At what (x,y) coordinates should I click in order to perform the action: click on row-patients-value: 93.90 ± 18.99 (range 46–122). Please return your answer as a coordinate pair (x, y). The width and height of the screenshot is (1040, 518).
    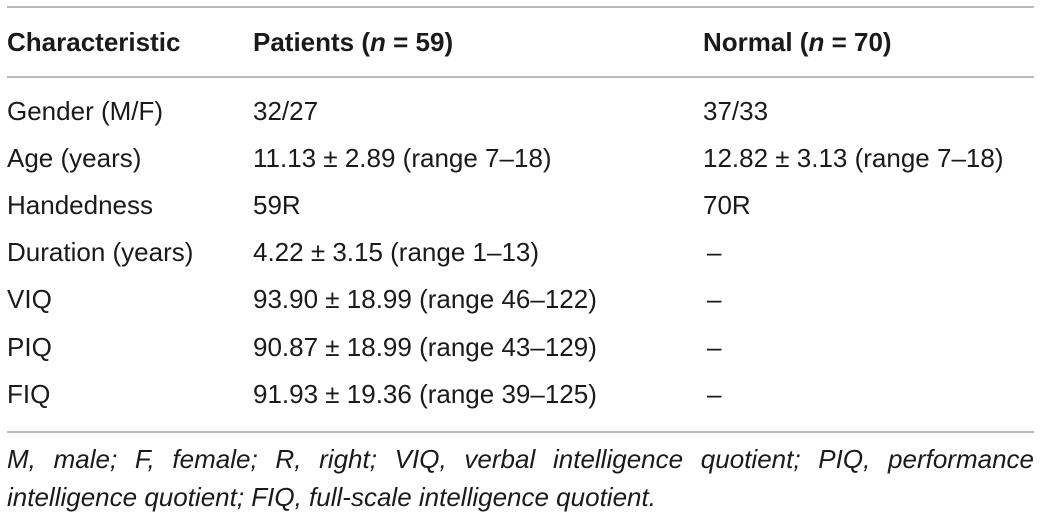
    Looking at the image, I should click on (425, 299).